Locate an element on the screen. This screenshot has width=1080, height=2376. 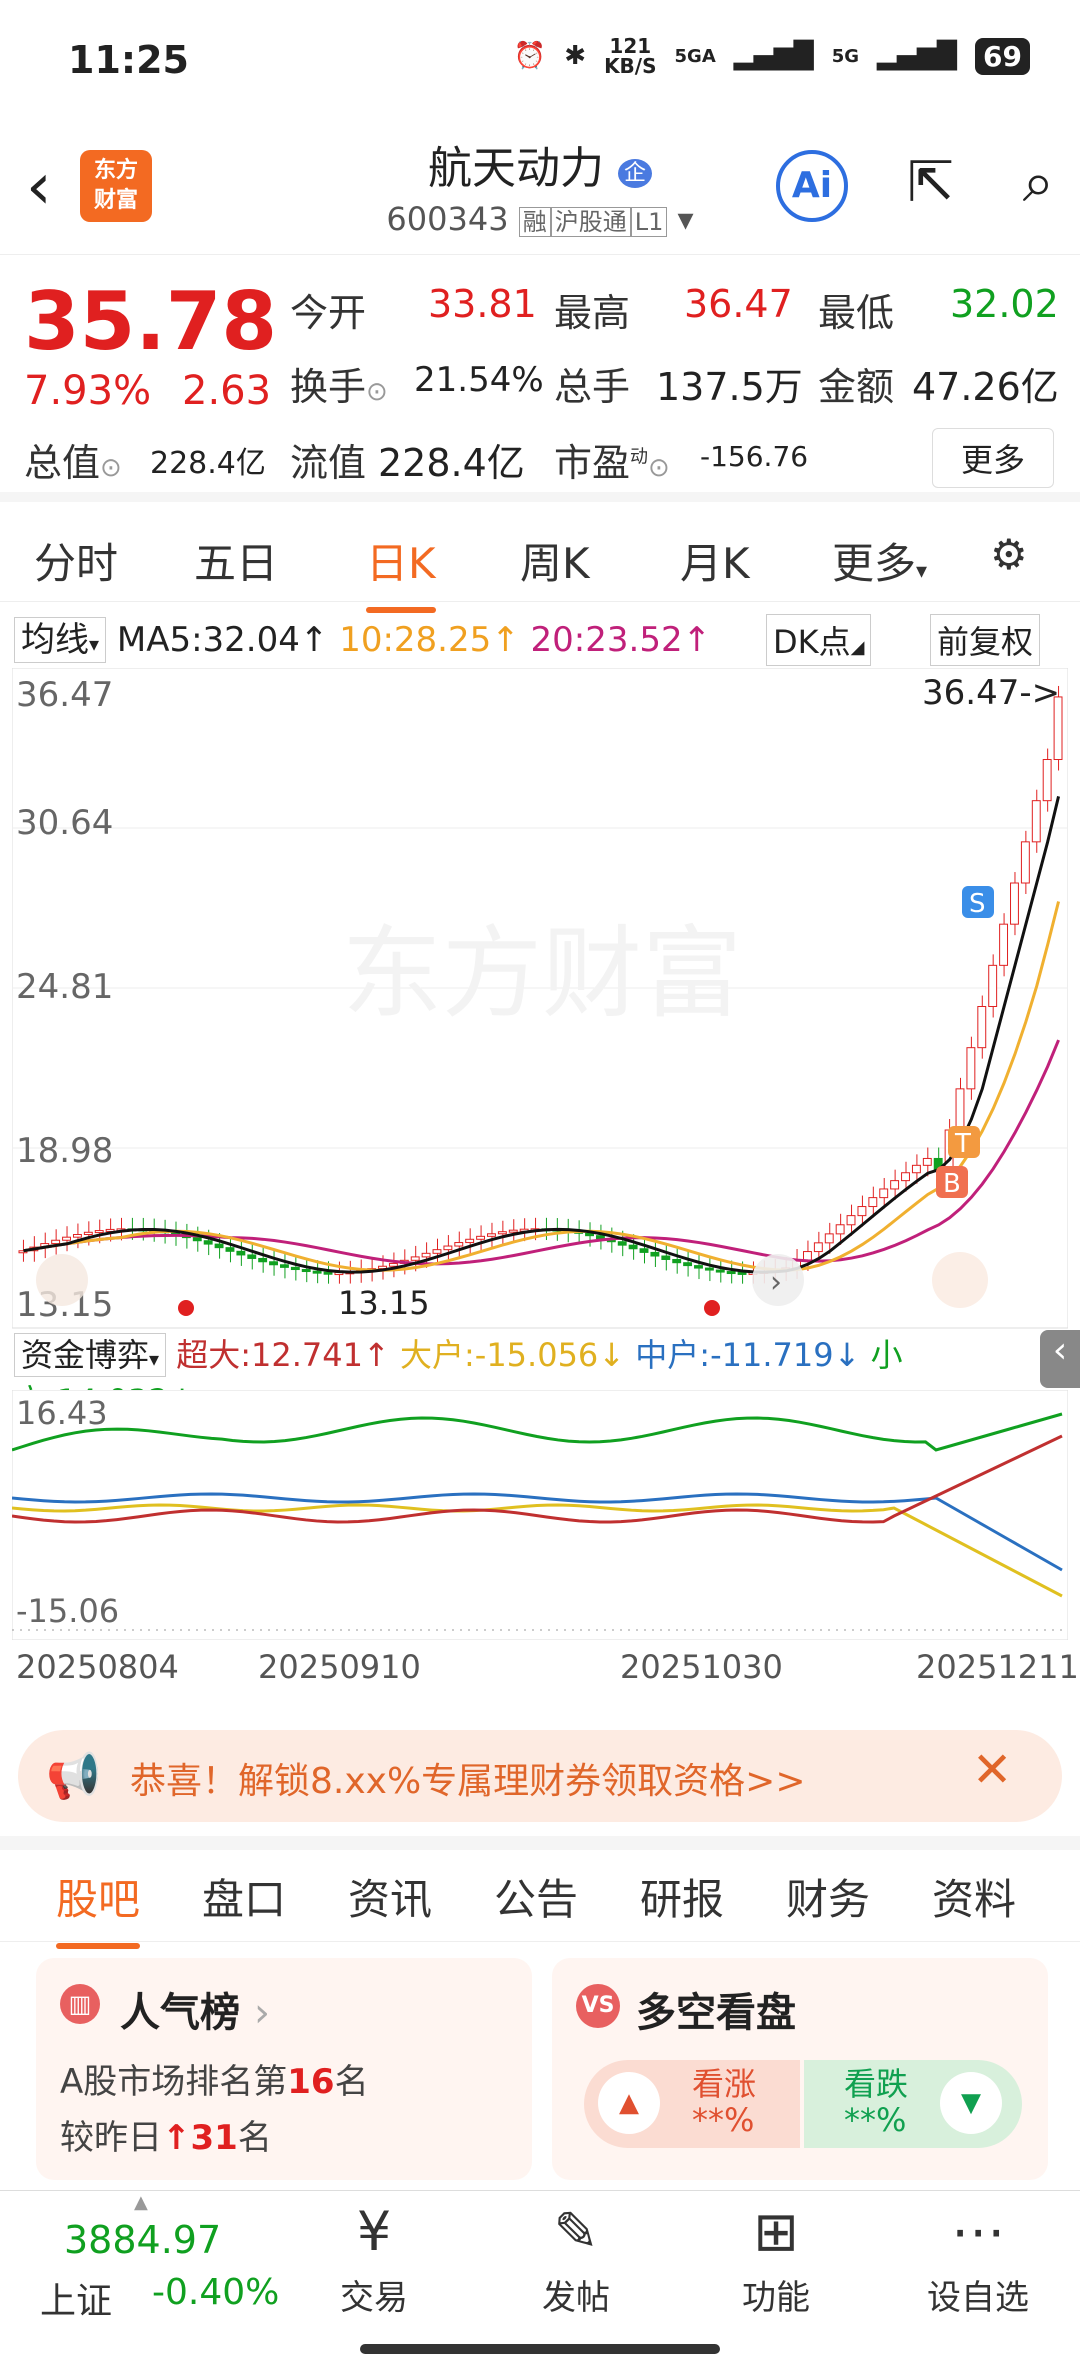
app-logo: 东方 财富 is located at coordinates (116, 186).